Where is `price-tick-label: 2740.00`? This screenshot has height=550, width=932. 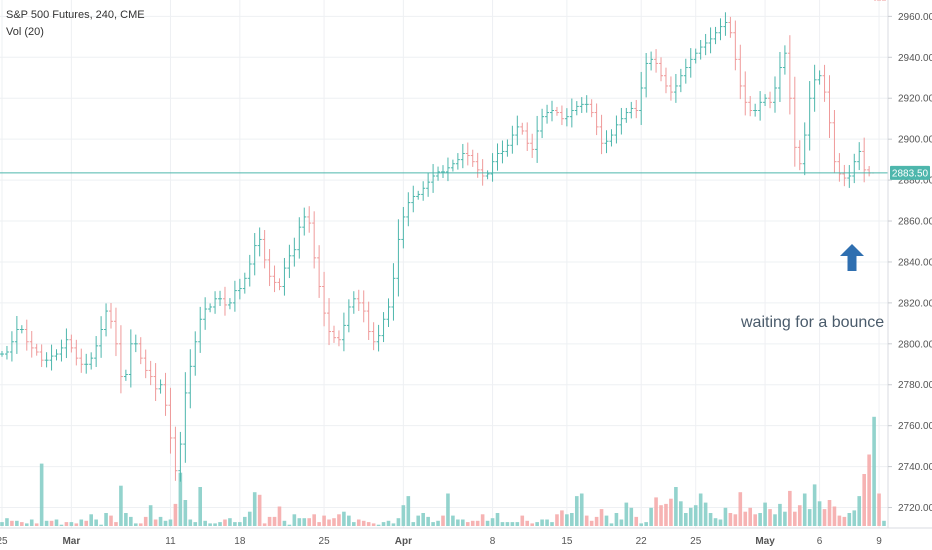 price-tick-label: 2740.00 is located at coordinates (915, 467).